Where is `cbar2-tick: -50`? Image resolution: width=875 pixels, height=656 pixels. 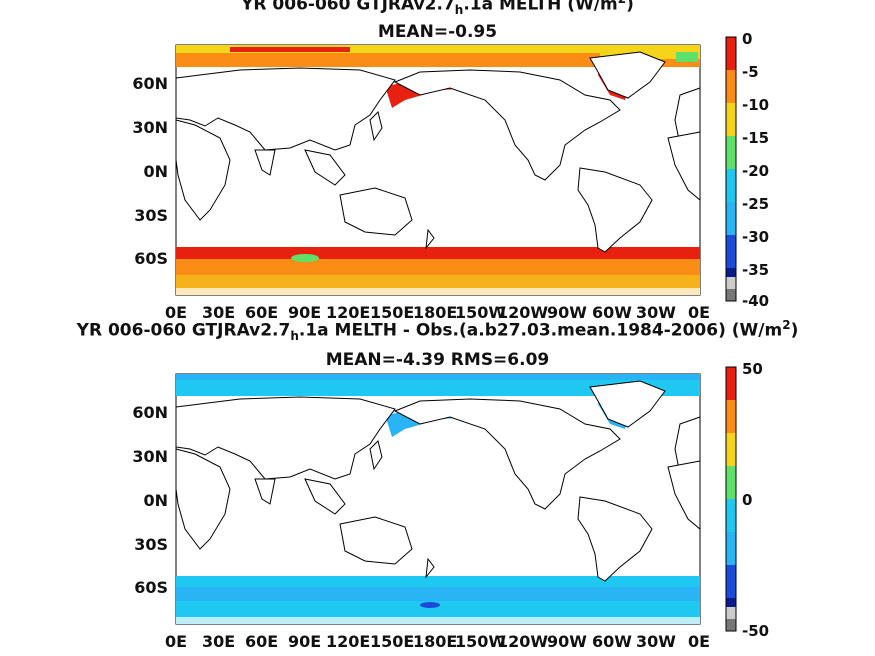 cbar2-tick: -50 is located at coordinates (756, 631).